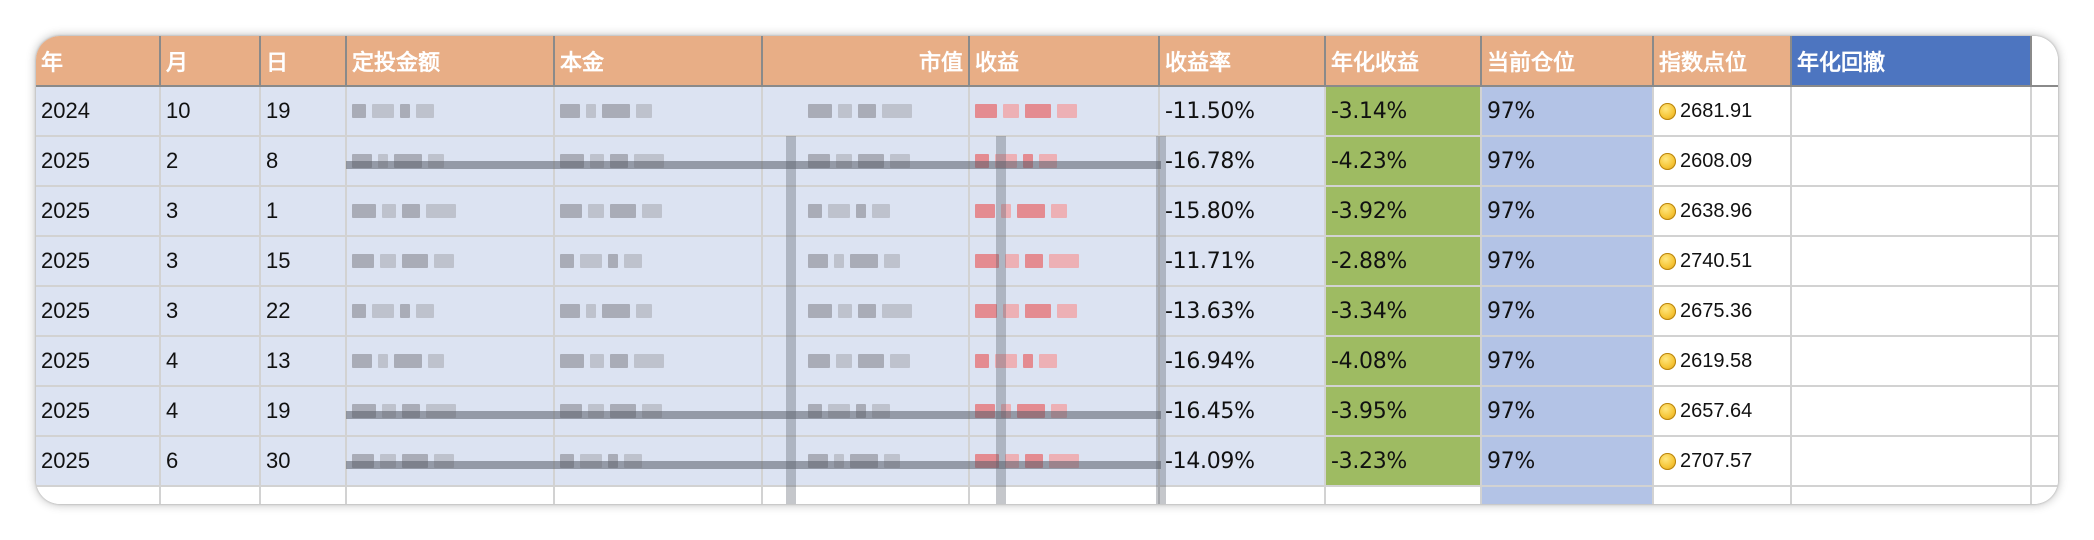  What do you see at coordinates (1242, 211) in the screenshot?
I see `cell-return-rate: -15.80%` at bounding box center [1242, 211].